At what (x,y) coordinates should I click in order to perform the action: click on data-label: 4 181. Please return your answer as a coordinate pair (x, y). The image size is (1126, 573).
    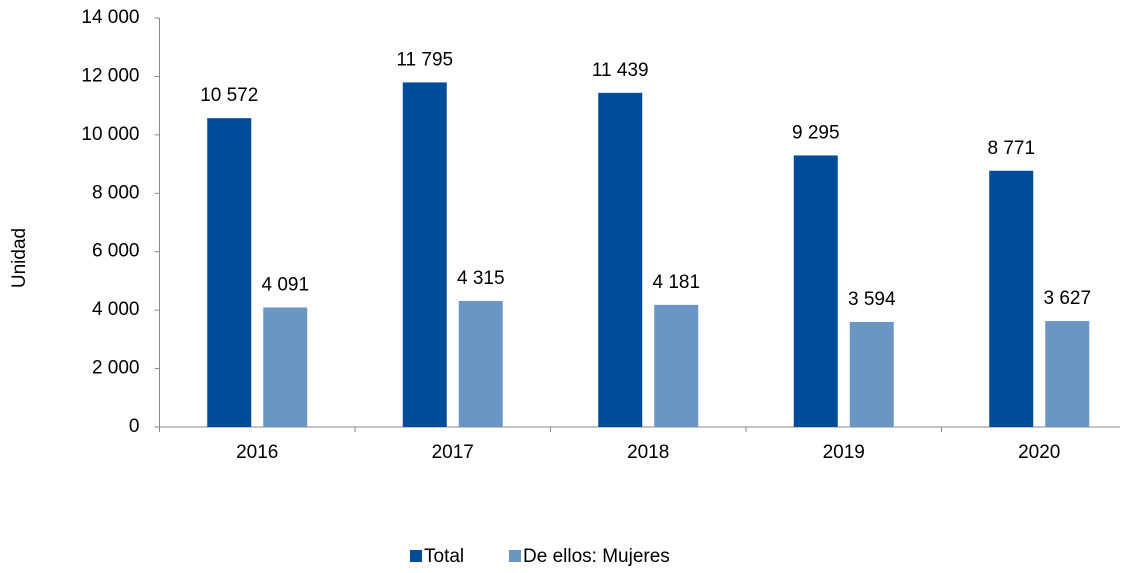
    Looking at the image, I should click on (676, 282).